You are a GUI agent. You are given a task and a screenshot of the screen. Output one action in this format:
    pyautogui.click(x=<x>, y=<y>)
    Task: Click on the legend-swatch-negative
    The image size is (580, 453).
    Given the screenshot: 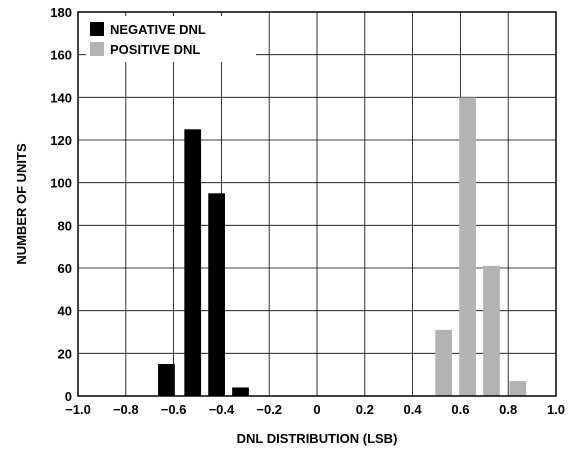 What is the action you would take?
    pyautogui.click(x=97, y=29)
    